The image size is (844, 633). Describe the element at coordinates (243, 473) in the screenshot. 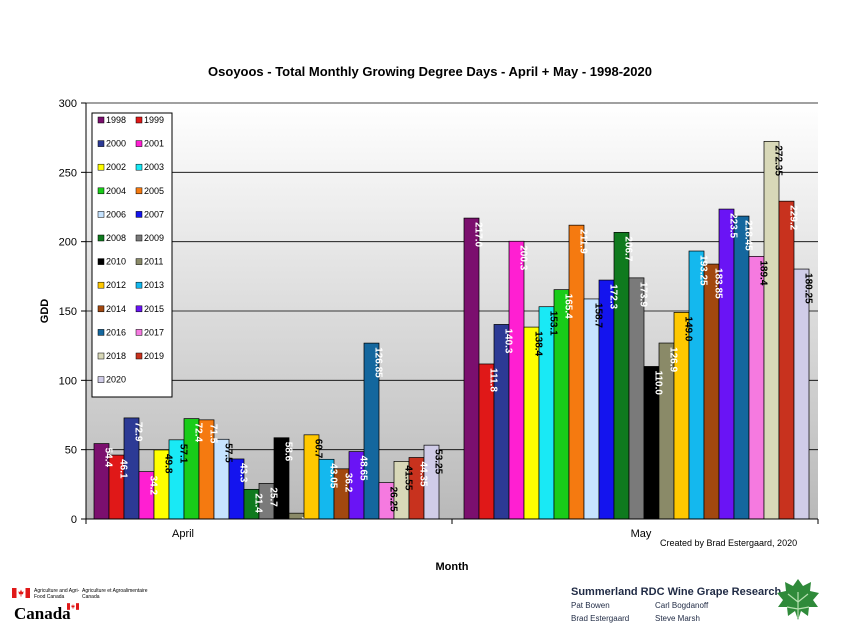

I see `bar-value-label: 43.3` at that location.